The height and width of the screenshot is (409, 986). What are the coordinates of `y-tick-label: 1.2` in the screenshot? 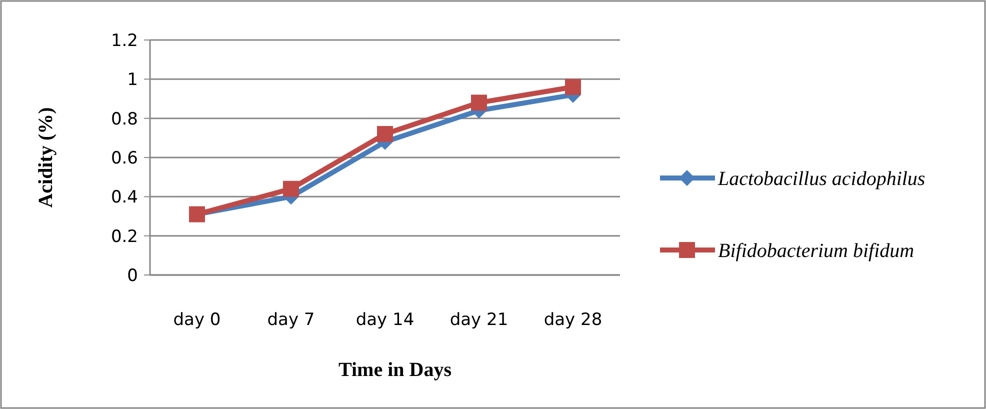 It's located at (124, 40).